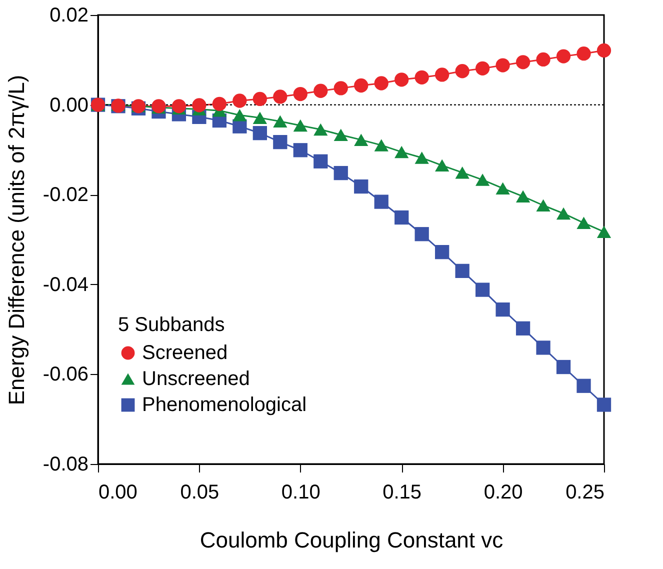 This screenshot has height=569, width=663. Describe the element at coordinates (185, 353) in the screenshot. I see `legend-label: Screened` at that location.